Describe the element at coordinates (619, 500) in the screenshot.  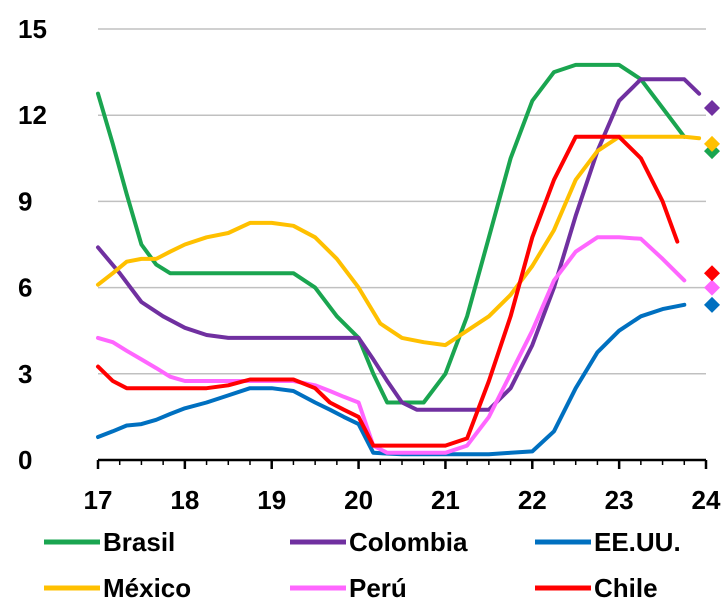
I see `x-tick-label-23: 23` at that location.